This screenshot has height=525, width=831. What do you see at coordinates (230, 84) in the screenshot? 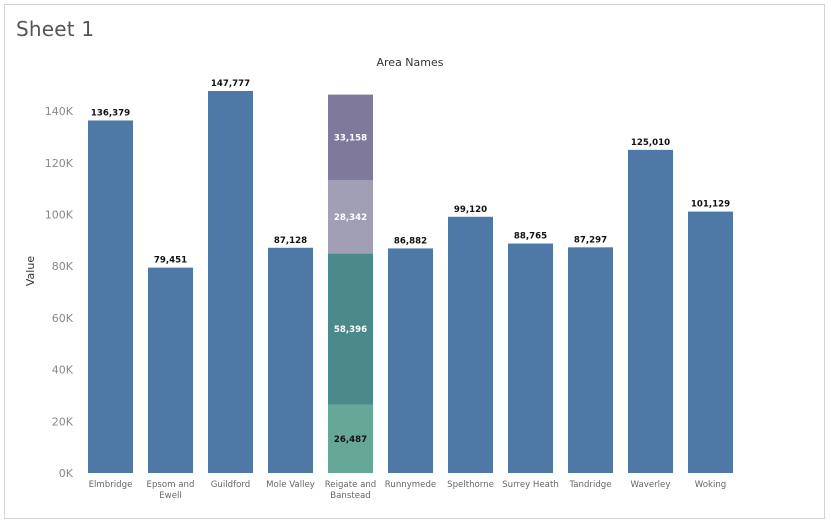
I see `bar-value-label: 147,777` at bounding box center [230, 84].